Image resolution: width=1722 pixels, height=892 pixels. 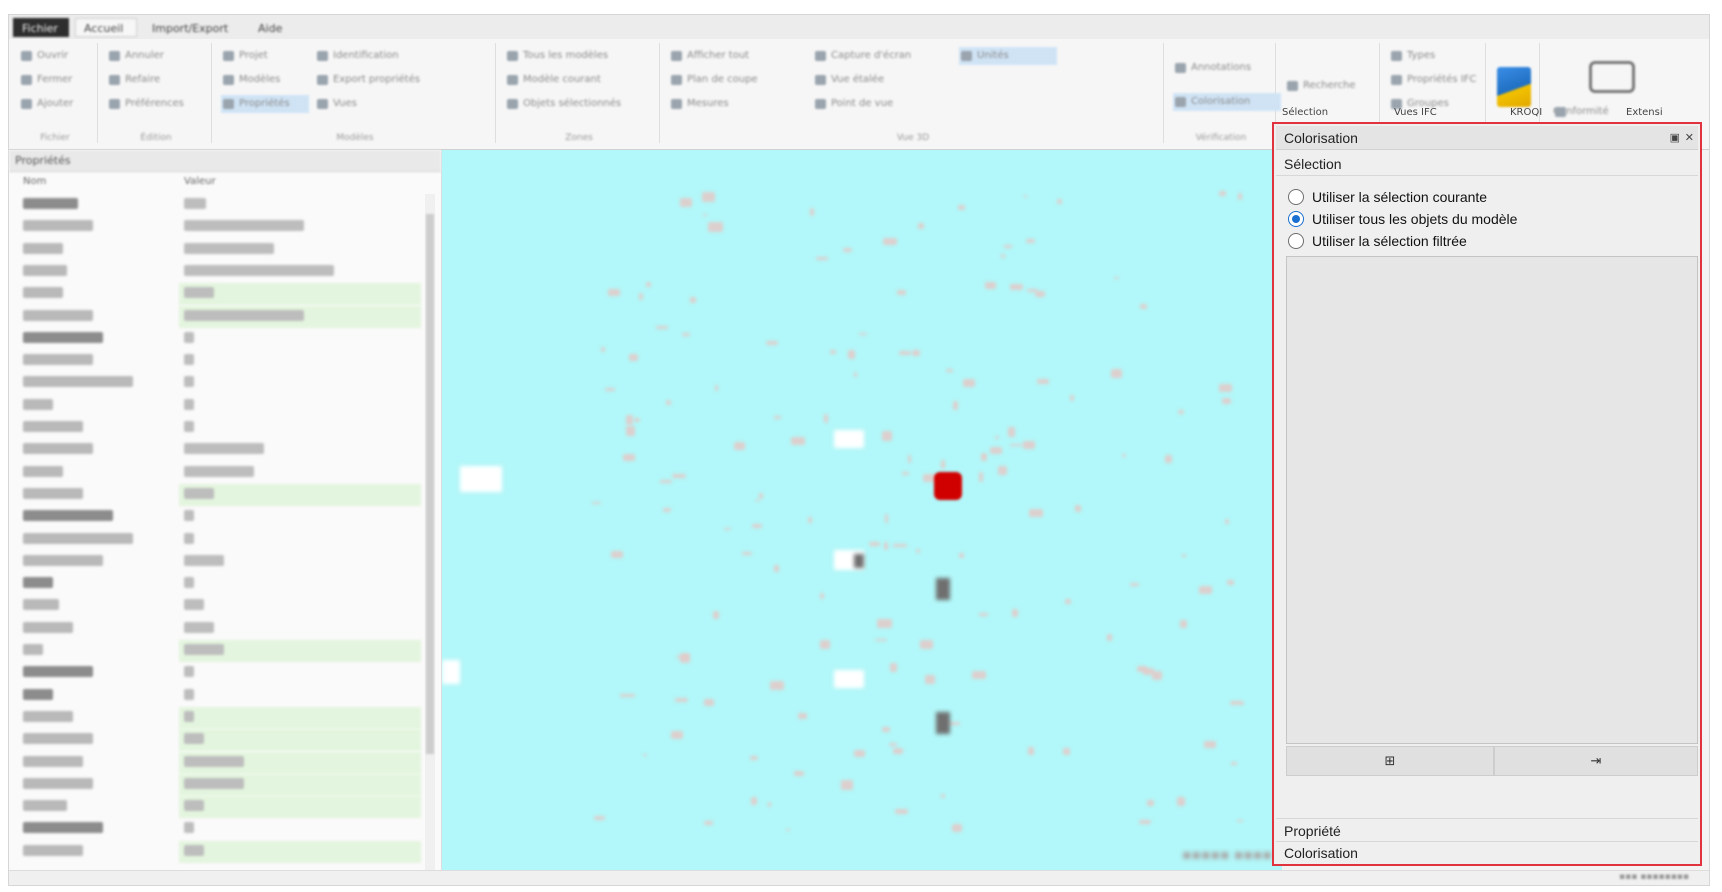 What do you see at coordinates (106, 27) in the screenshot?
I see `tab-home: Accueil` at bounding box center [106, 27].